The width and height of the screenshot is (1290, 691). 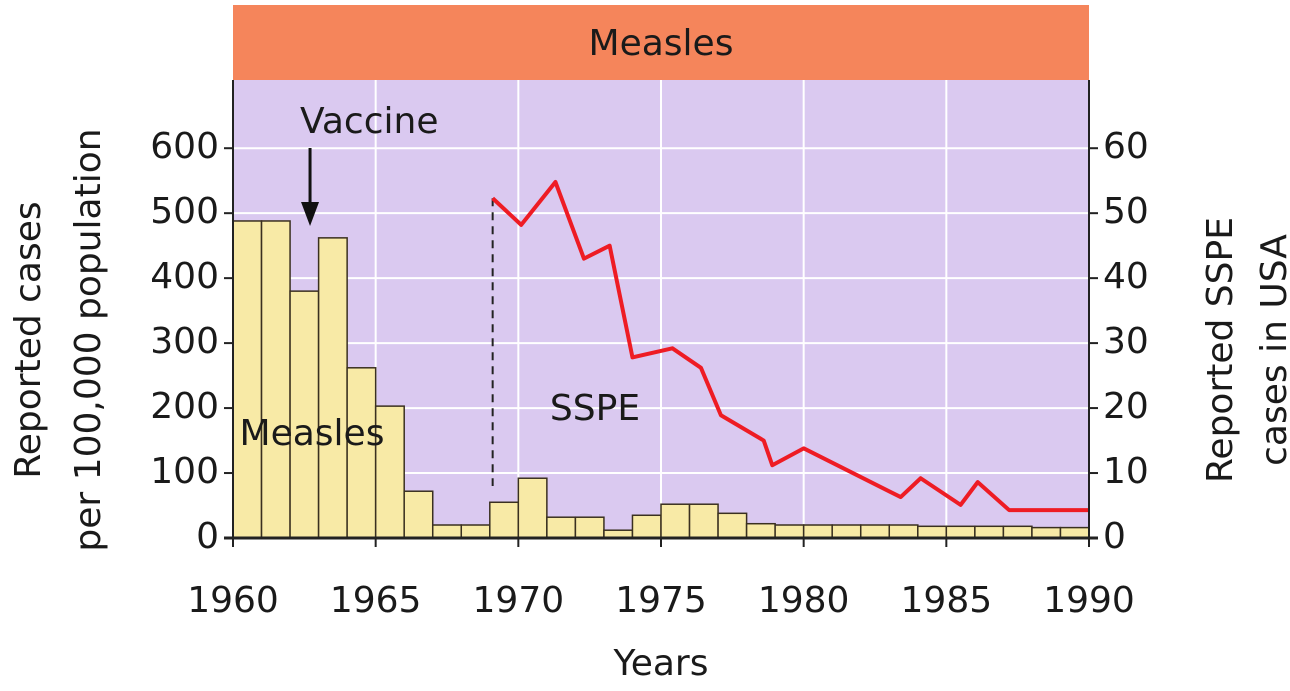 I want to click on annotation: Vaccine, so click(x=369, y=121).